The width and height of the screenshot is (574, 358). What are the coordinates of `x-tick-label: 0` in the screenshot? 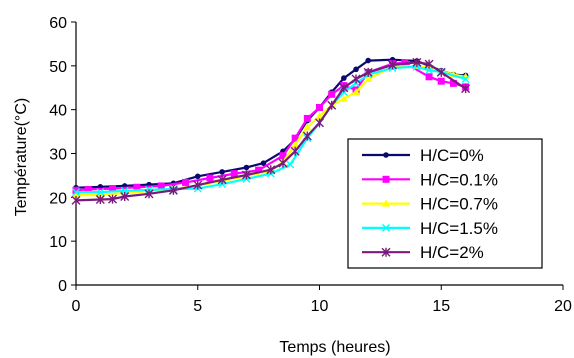 It's located at (76, 306).